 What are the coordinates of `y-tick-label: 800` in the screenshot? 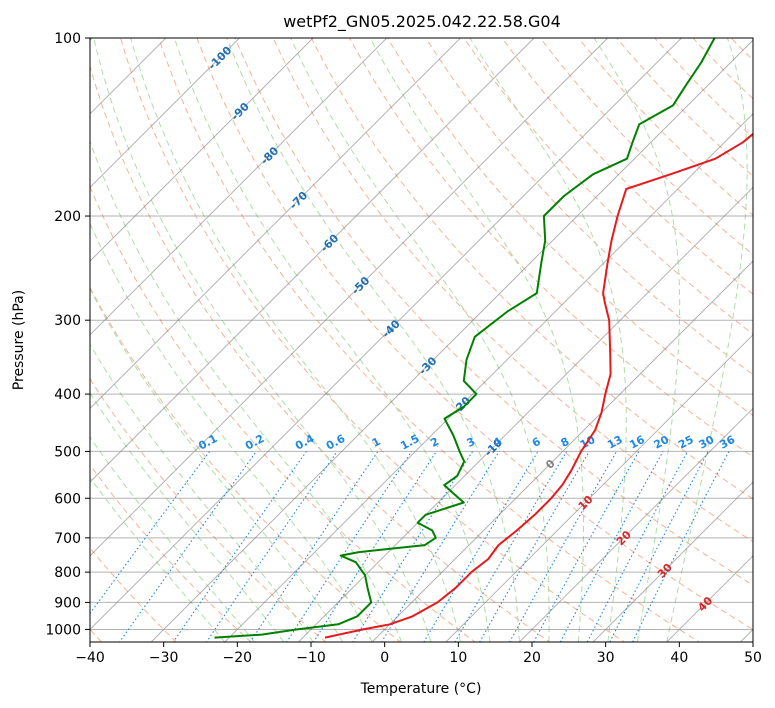 It's located at (67, 573).